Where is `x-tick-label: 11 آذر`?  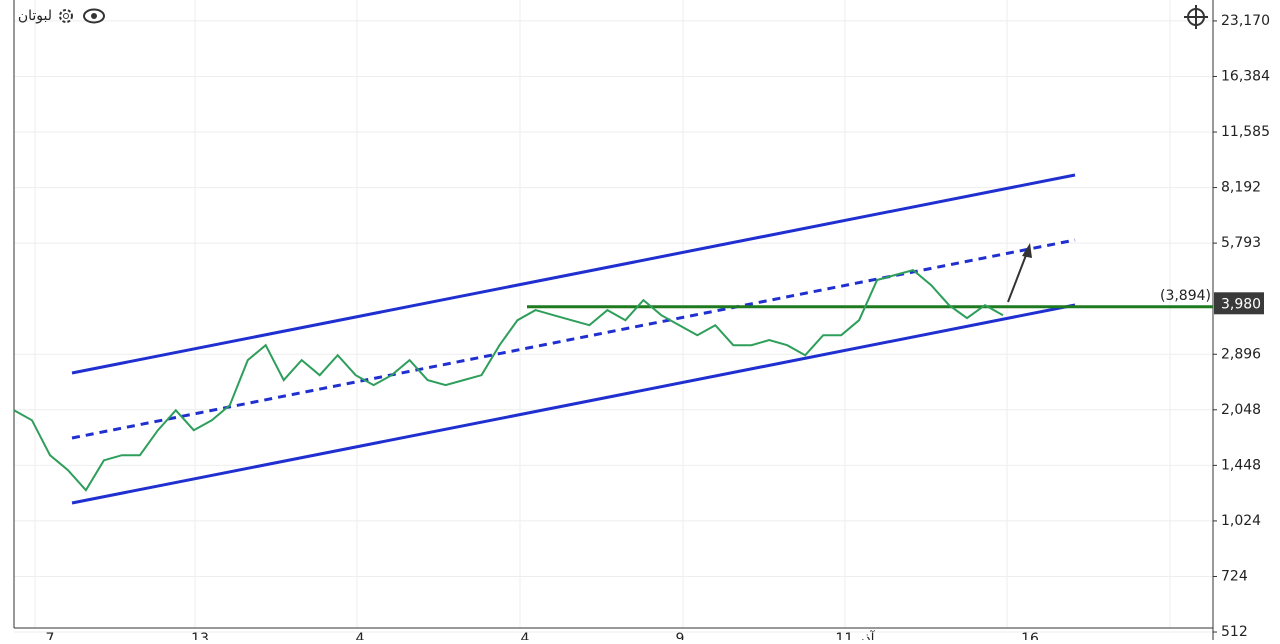 x-tick-label: 11 آذر is located at coordinates (855, 635).